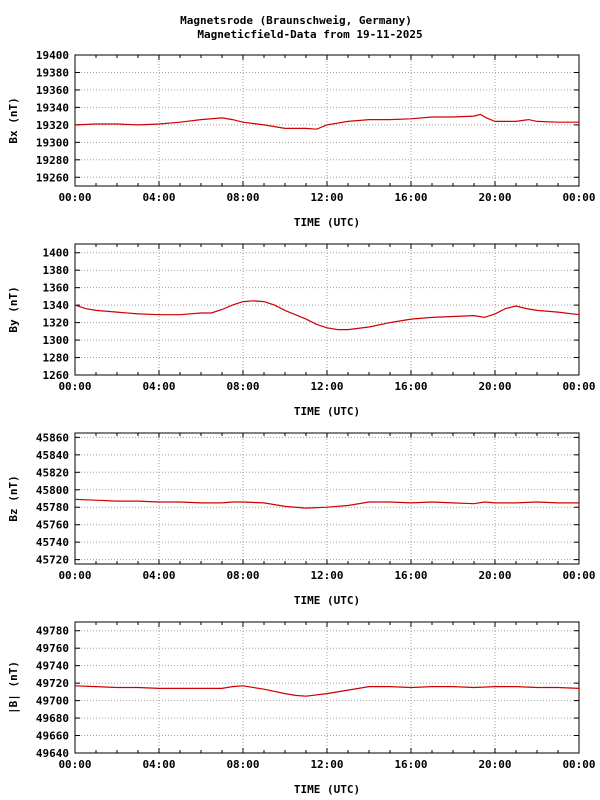 The image size is (600, 800). Describe the element at coordinates (52, 525) in the screenshot. I see `y-tick-label: 45760` at that location.